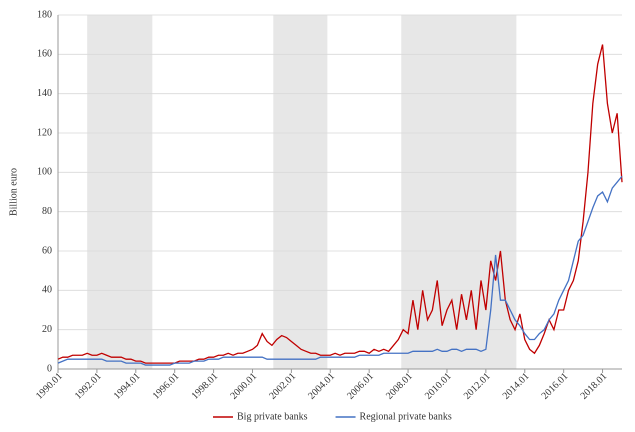  Describe the element at coordinates (321, 386) in the screenshot. I see `x-tick-label: 2004.01` at that location.